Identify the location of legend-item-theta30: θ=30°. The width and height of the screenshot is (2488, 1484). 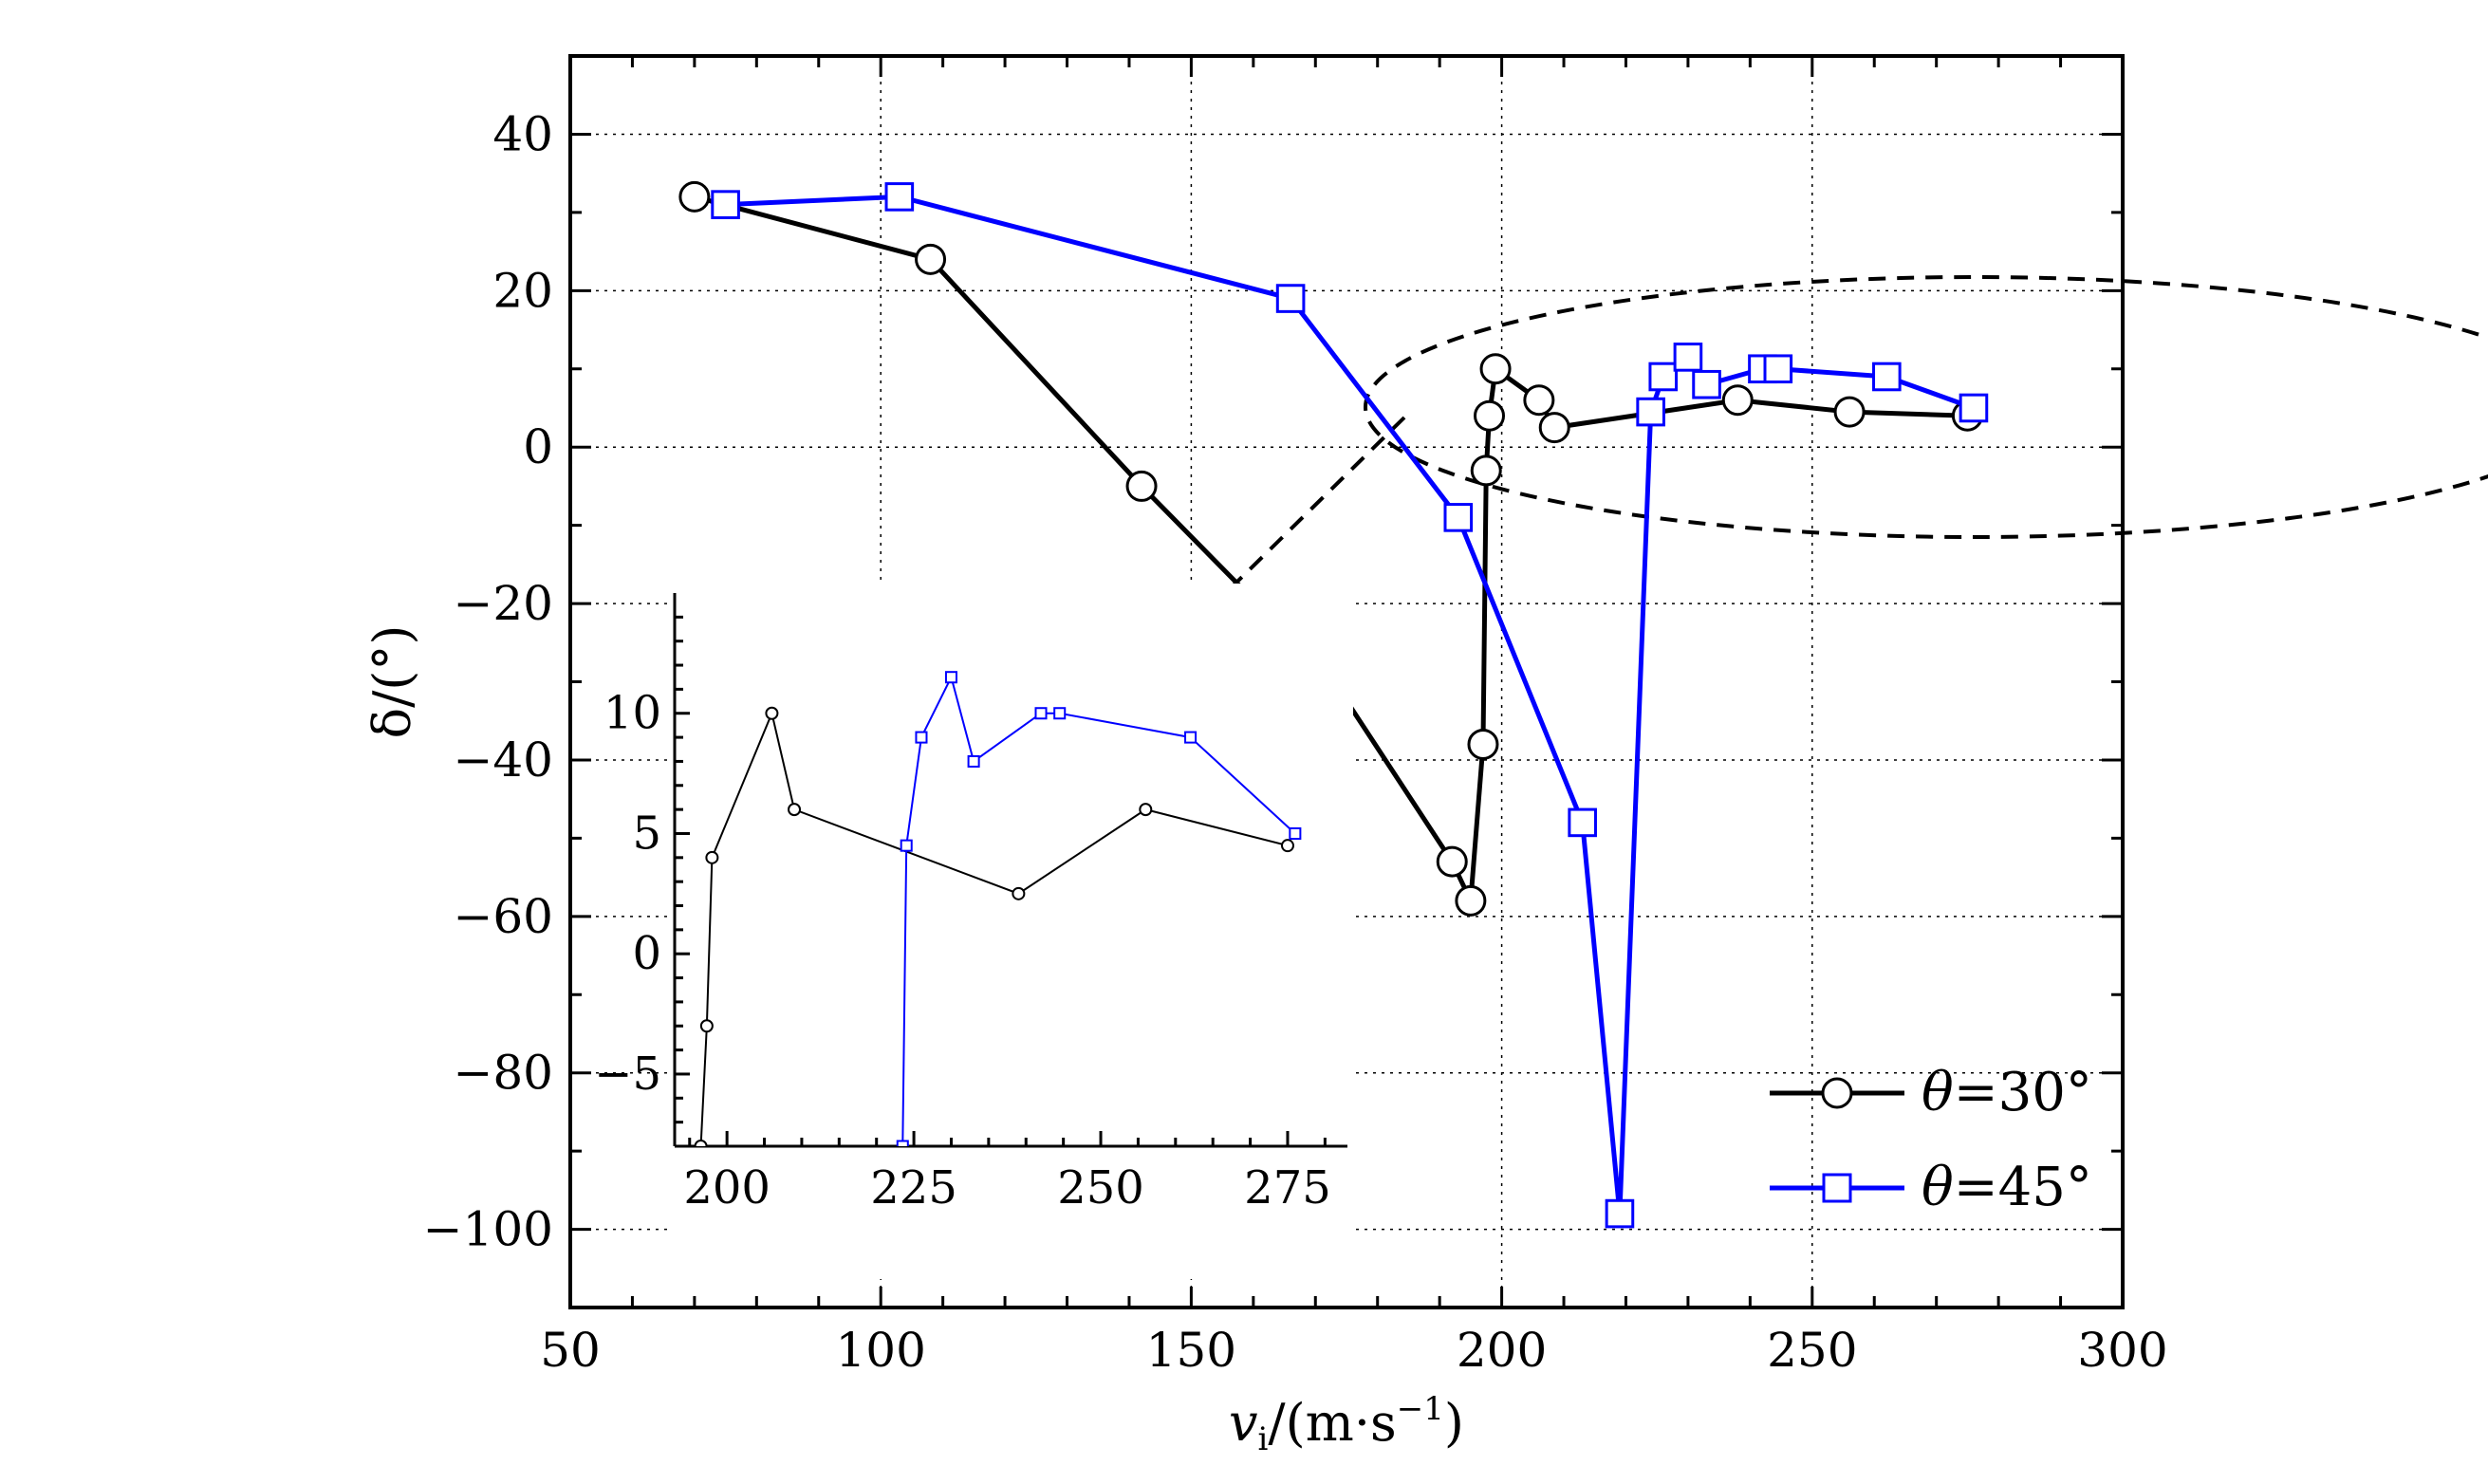
(1931, 1092).